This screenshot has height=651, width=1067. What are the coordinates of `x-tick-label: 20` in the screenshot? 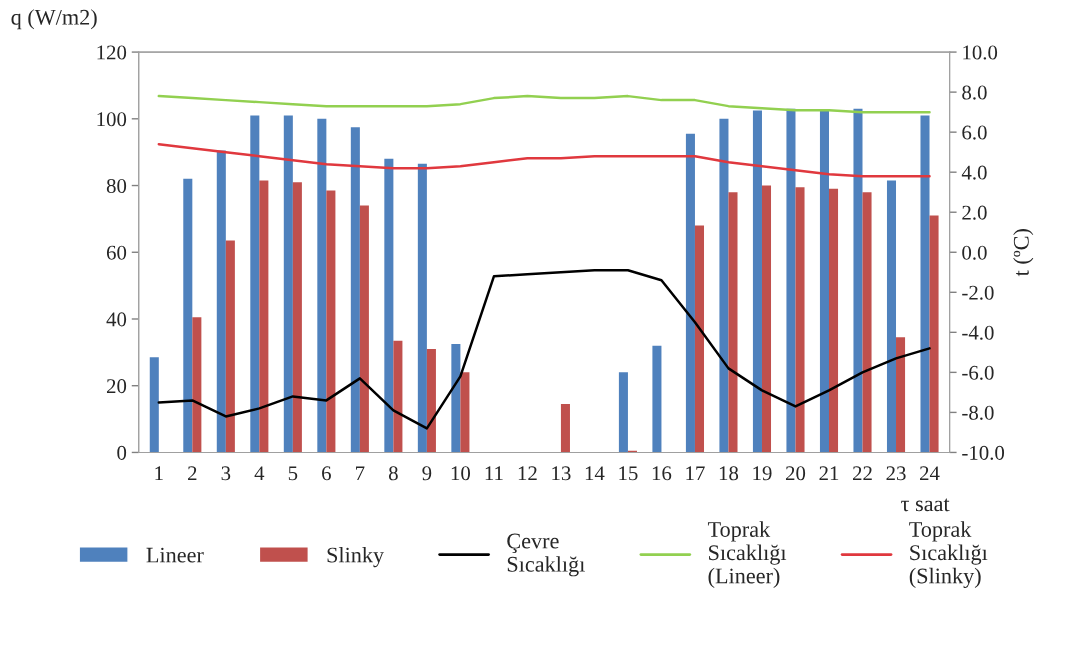 It's located at (795, 473).